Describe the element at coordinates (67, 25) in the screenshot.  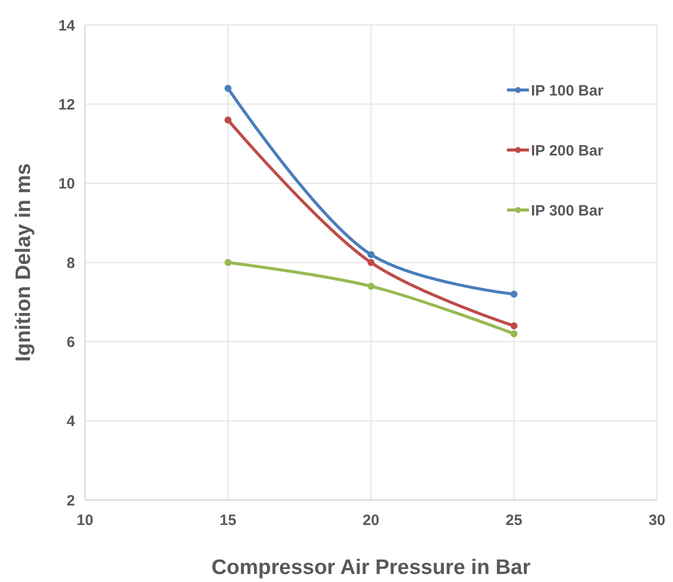
I see `y-tick-label: 14` at that location.